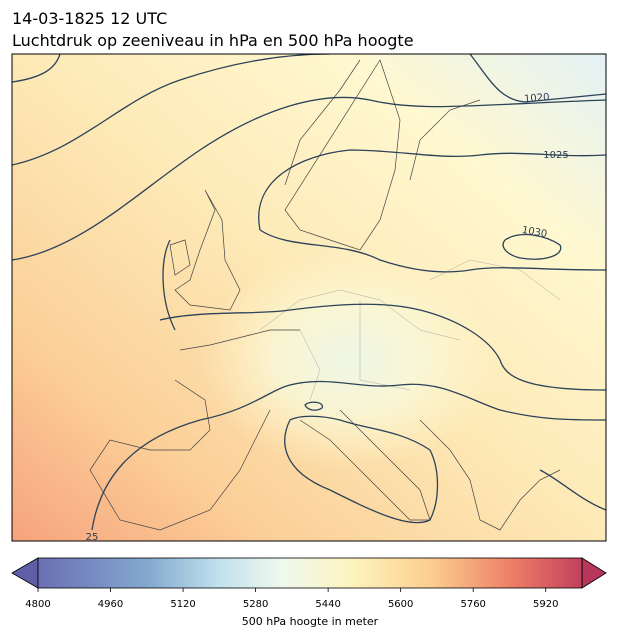  Describe the element at coordinates (37, 604) in the screenshot. I see `colorbar-tick-label: 4800` at that location.